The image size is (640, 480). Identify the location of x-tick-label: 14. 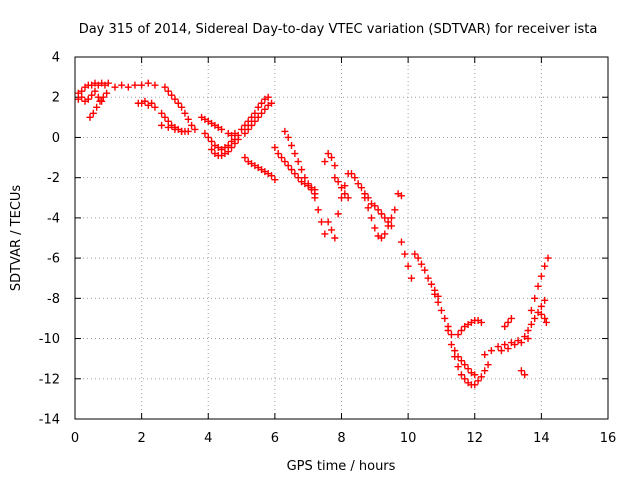
(541, 438).